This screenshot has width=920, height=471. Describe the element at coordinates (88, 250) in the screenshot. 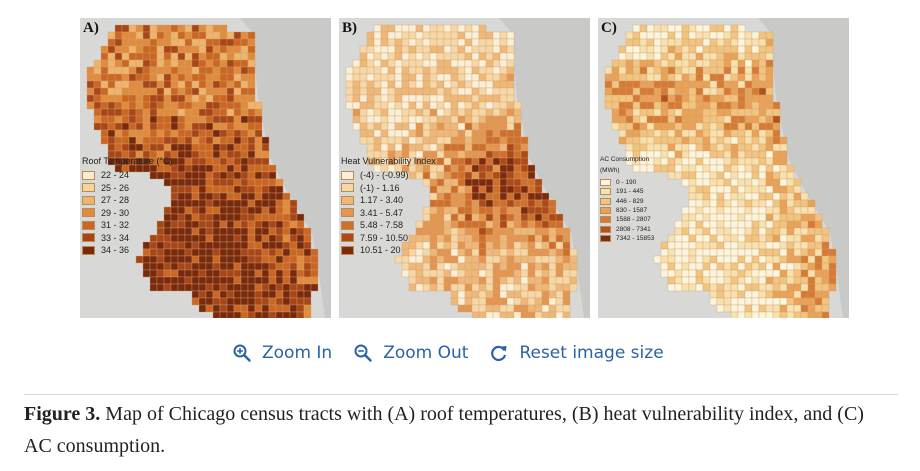

I see `legend-swatch` at that location.